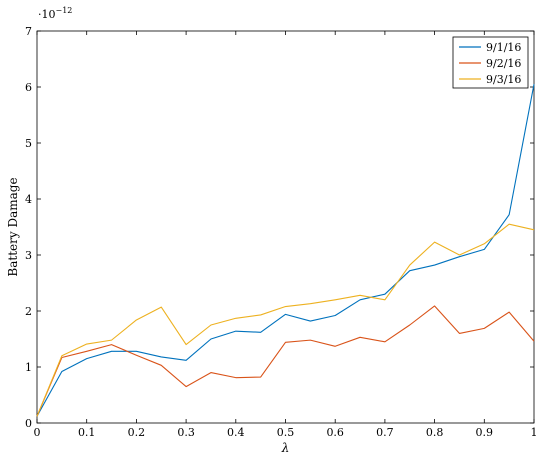  I want to click on y-tick-label: 0, so click(28, 423).